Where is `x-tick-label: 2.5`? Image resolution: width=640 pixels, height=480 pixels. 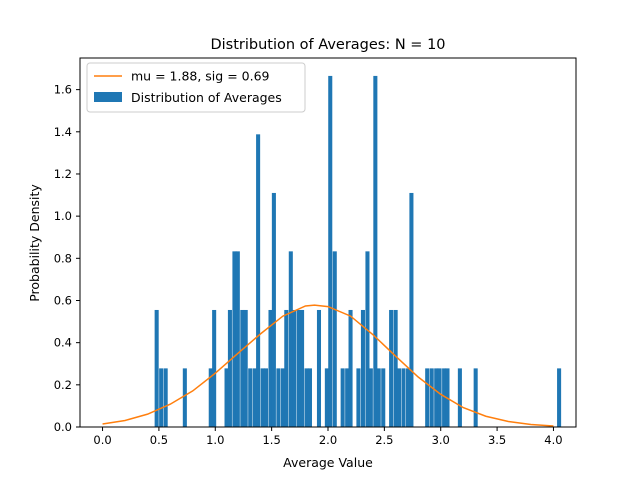 x-tick-label: 2.5 is located at coordinates (384, 440).